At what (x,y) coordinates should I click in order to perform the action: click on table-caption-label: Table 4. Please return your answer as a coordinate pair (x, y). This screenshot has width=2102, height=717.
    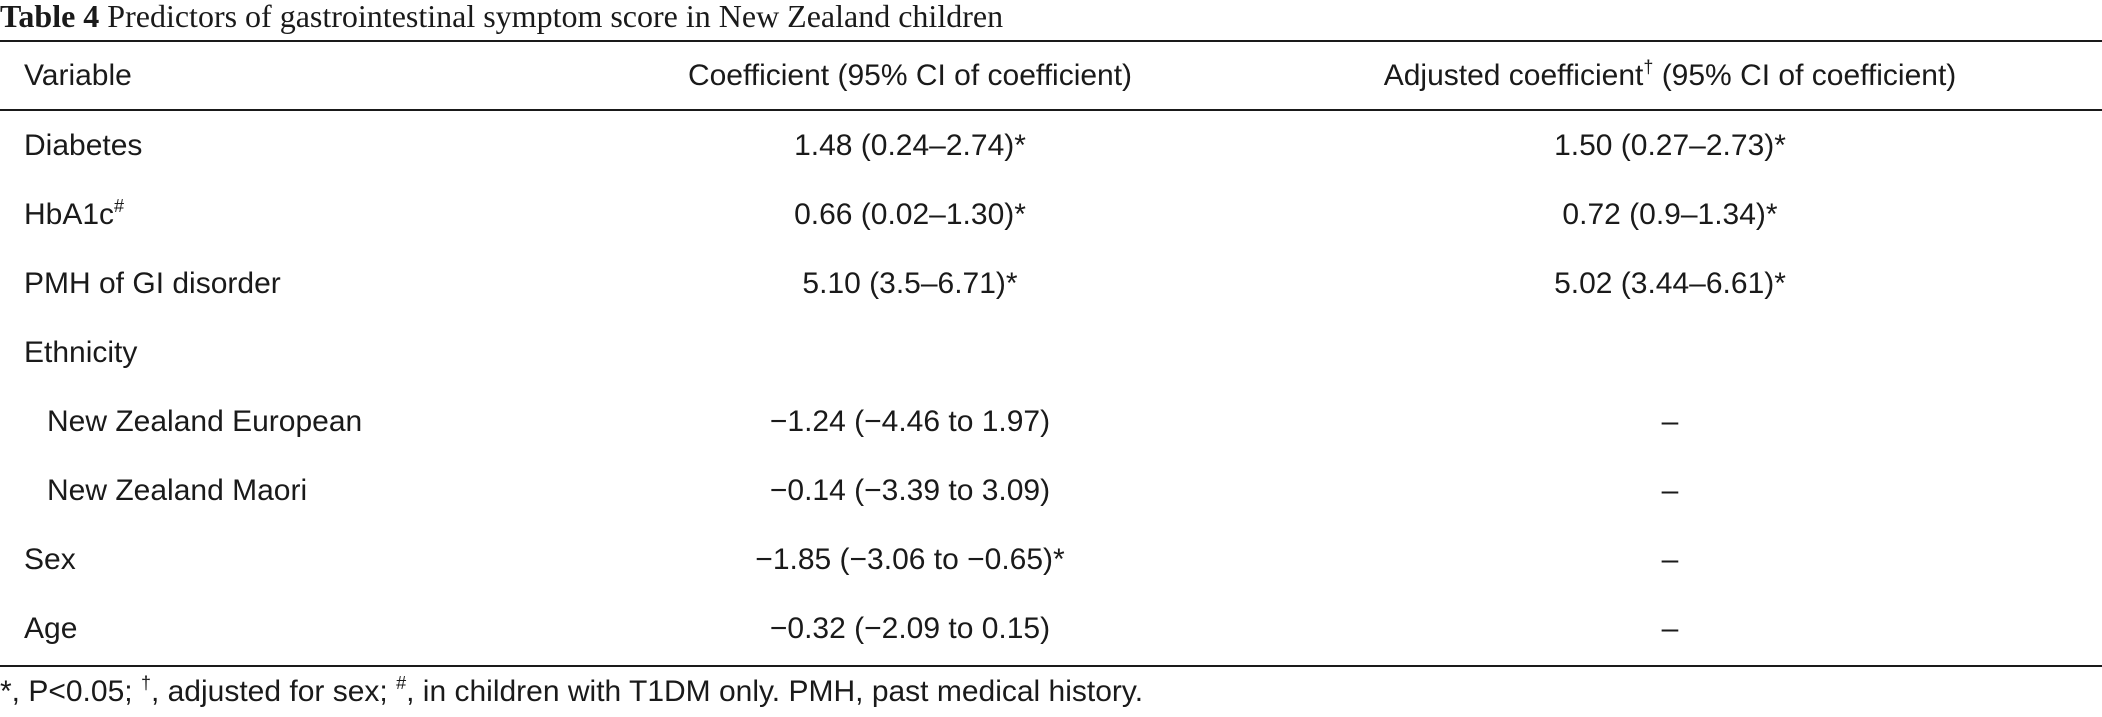
    Looking at the image, I should click on (50, 17).